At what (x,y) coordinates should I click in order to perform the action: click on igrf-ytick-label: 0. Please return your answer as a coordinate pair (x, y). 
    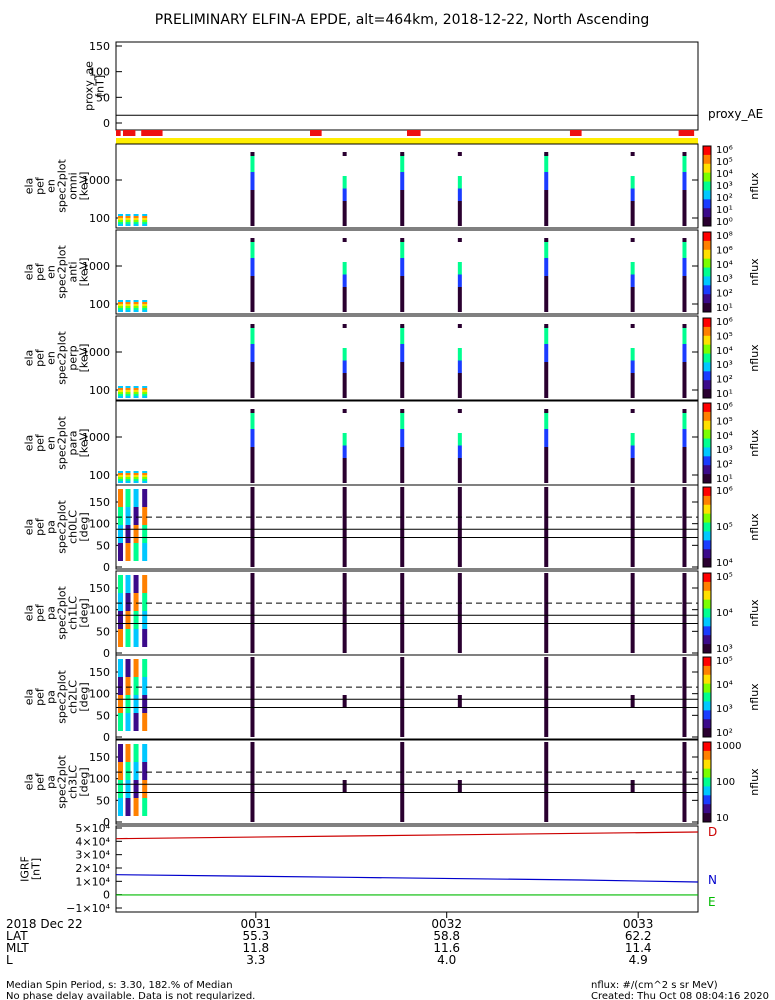
    Looking at the image, I should click on (106, 895).